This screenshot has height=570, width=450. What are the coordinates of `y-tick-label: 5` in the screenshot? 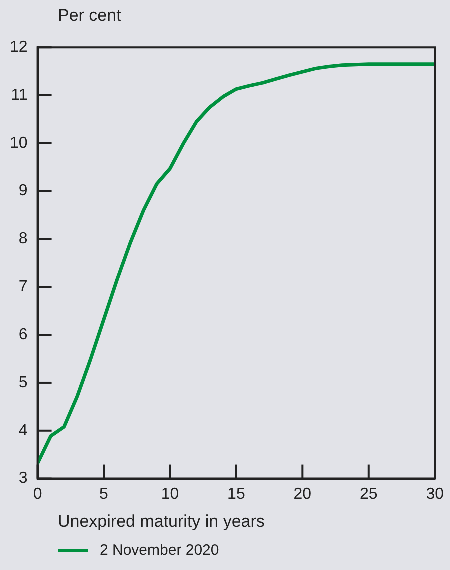 It's located at (23, 383).